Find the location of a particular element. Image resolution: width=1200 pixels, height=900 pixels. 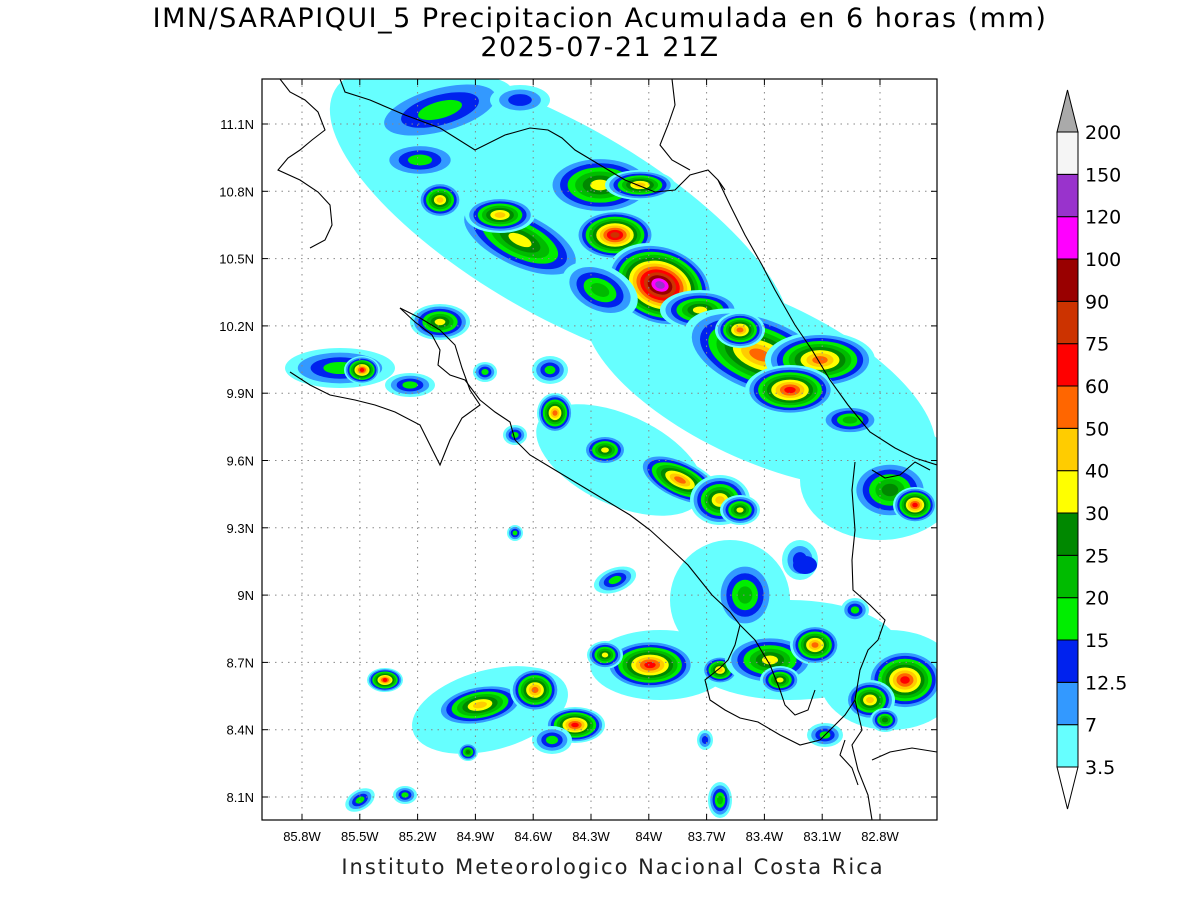

colorbar-level-label: 25 is located at coordinates (1097, 556).